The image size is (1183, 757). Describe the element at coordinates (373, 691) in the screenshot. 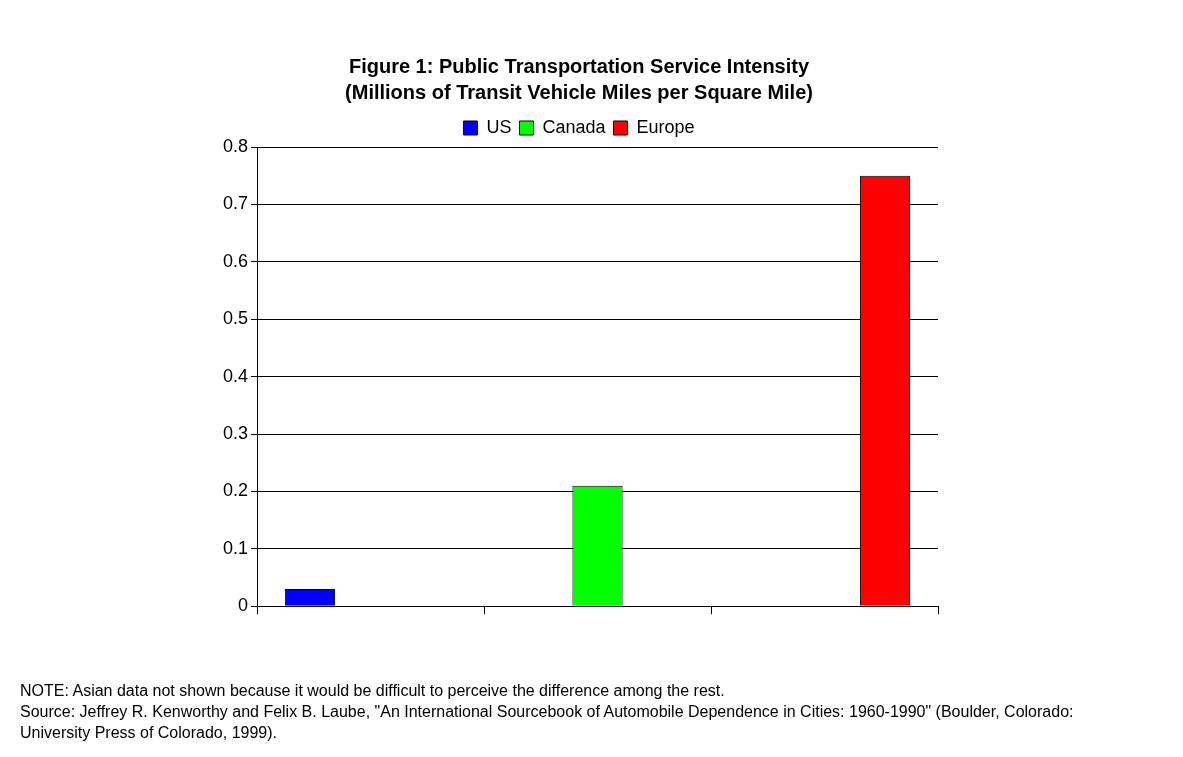

I see `text: NOTE: Asian data not shown because it would be difficult to perceive the difference among the rest.` at that location.